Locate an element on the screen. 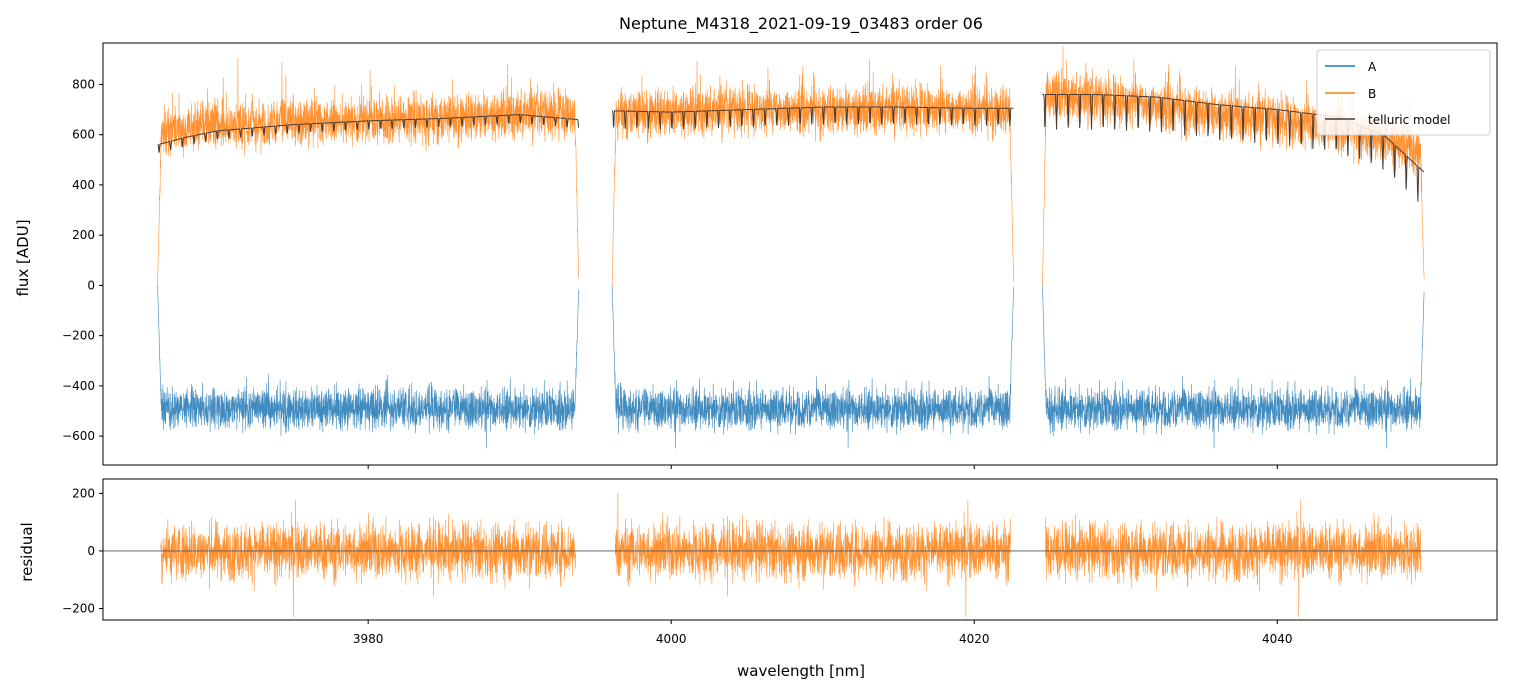  residual-ytick-label: −200 is located at coordinates (78, 608).